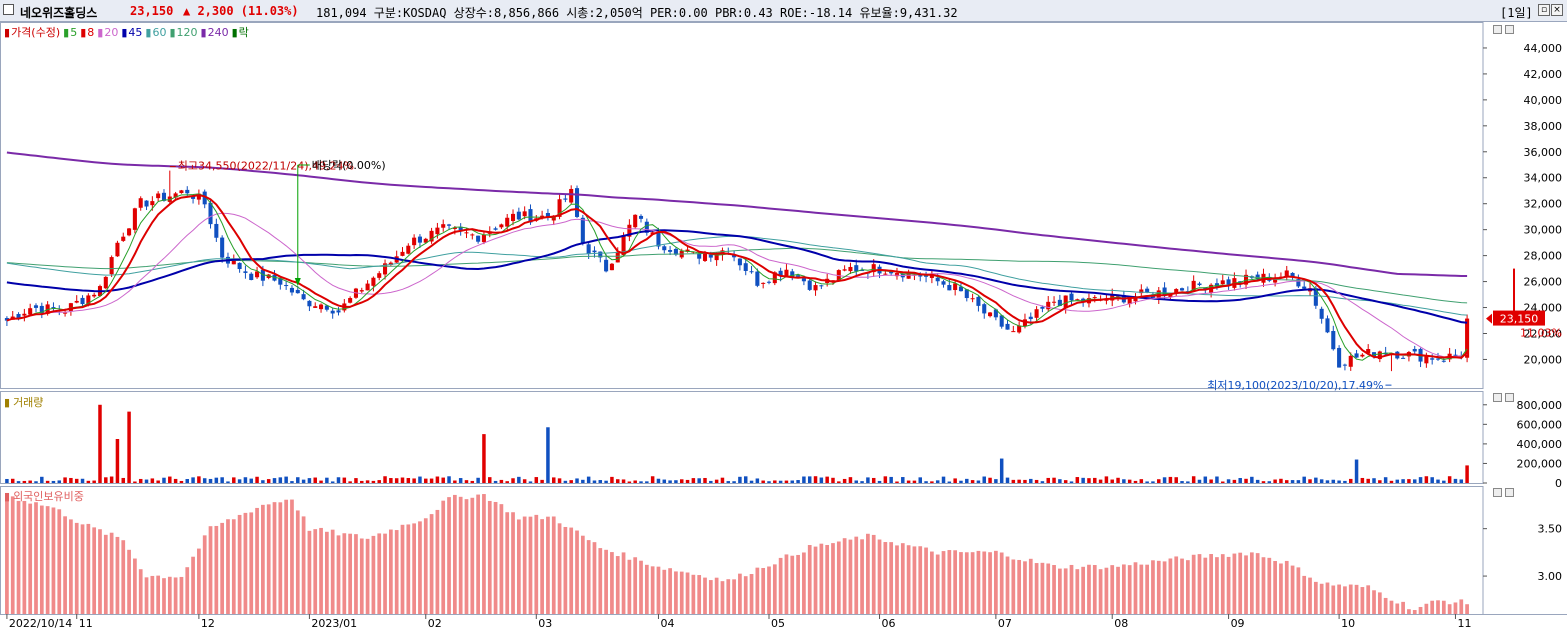 The image size is (1567, 630). What do you see at coordinates (135, 32) in the screenshot?
I see `legend-item-4: 45` at bounding box center [135, 32].